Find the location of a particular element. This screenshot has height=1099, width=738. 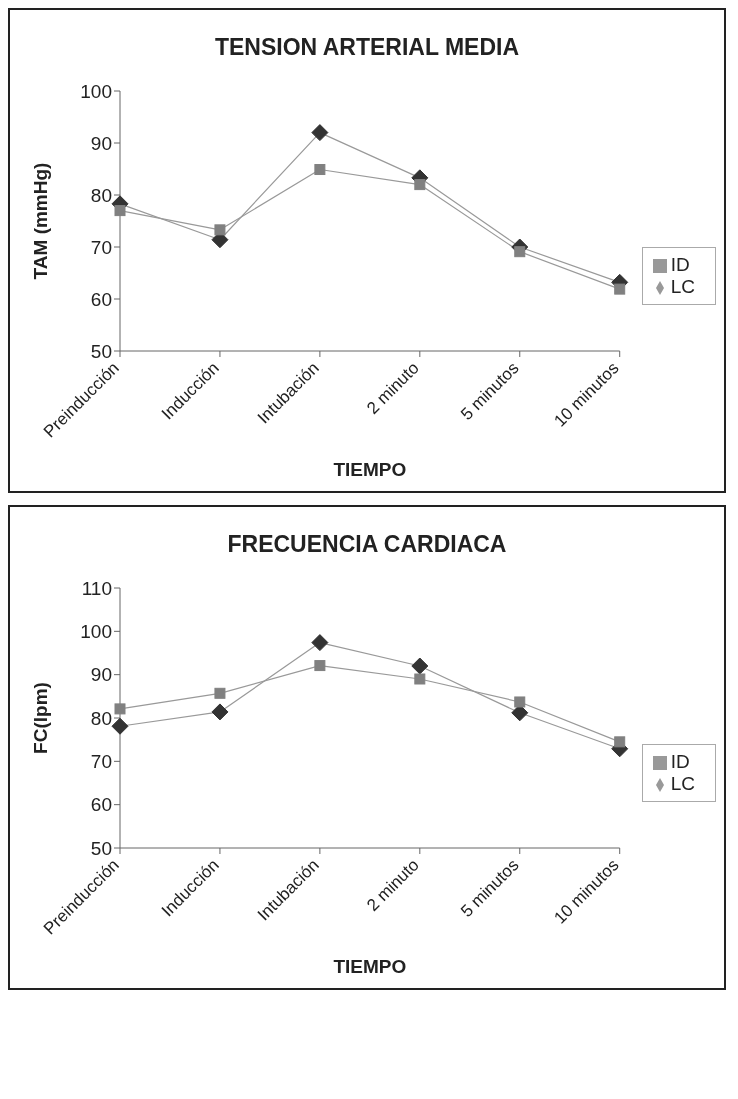

y-tick-label: 110 is located at coordinates (96, 588).